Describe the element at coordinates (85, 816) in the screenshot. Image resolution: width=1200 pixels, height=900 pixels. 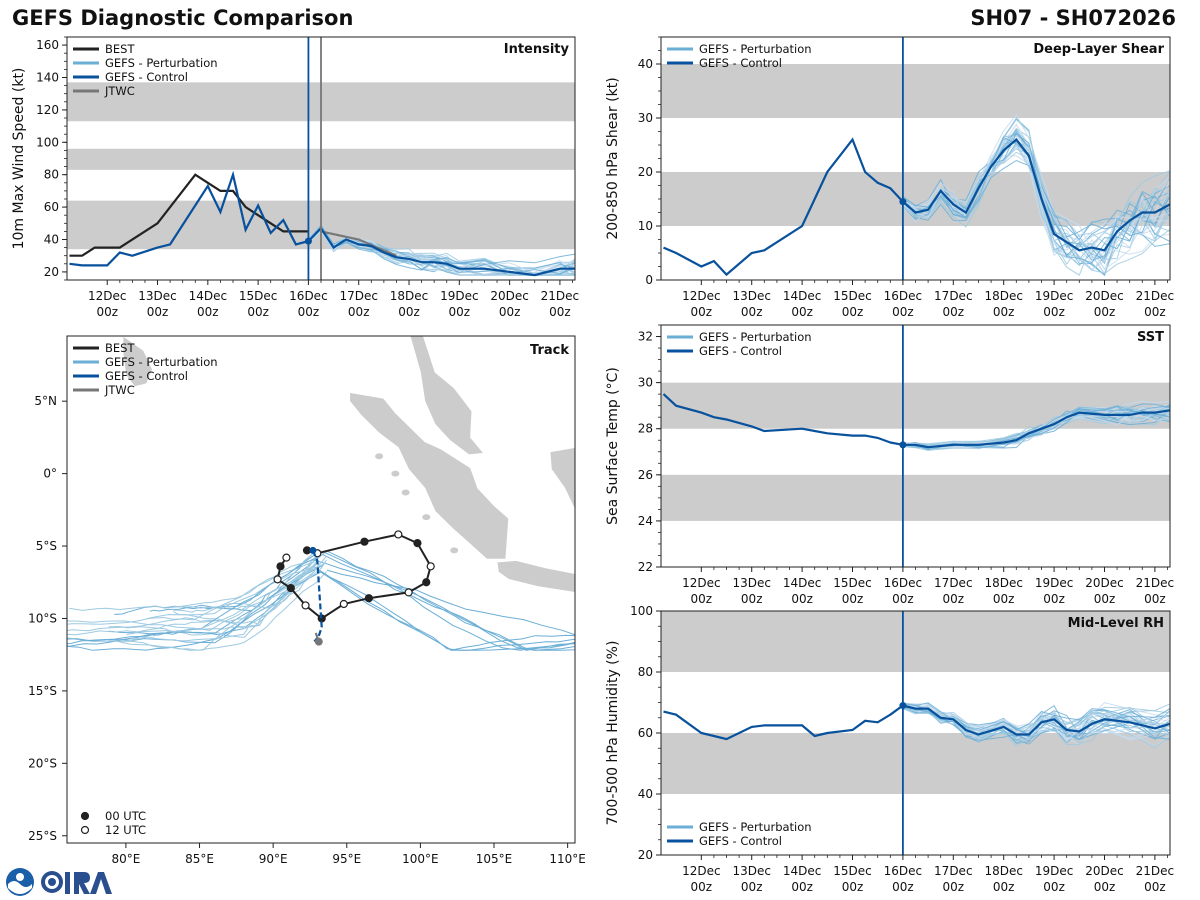
I see `track-marker-legend-swatch` at that location.